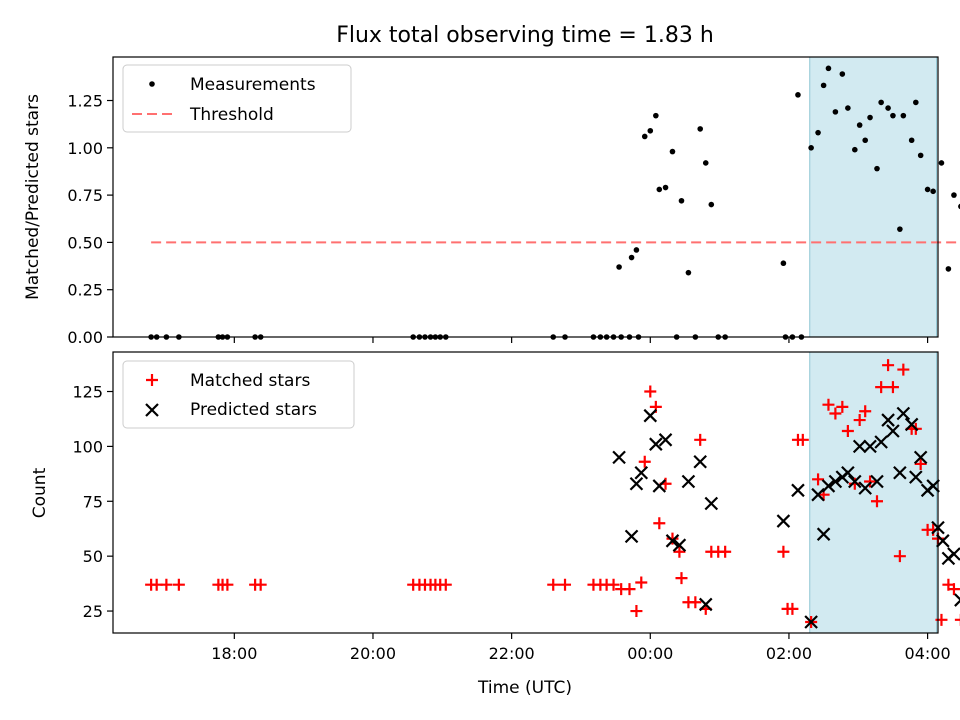 The width and height of the screenshot is (960, 720). I want to click on top-y-tick-label: 1.00, so click(85, 148).